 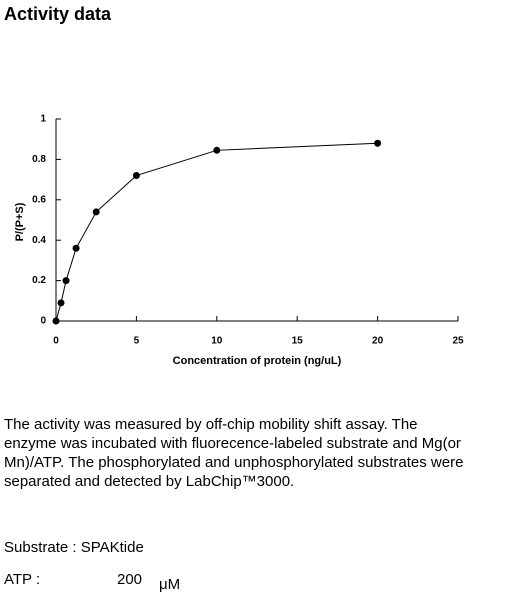 What do you see at coordinates (20, 221) in the screenshot?
I see `y-axis-label: P/(P+S)` at bounding box center [20, 221].